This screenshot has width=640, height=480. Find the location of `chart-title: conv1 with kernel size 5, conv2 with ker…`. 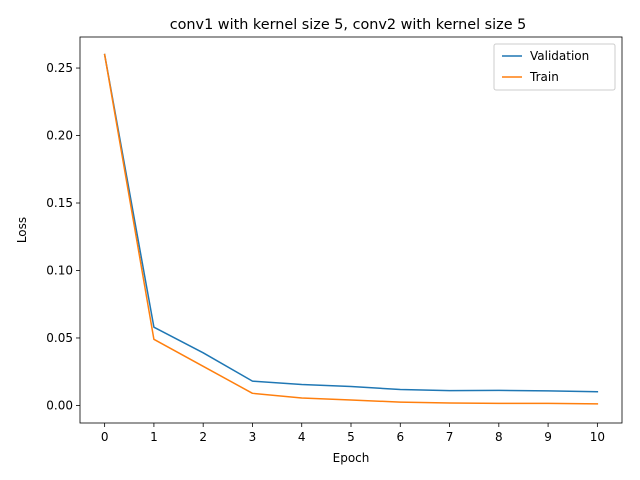

chart-title: conv1 with kernel size 5, conv2 with ker… is located at coordinates (348, 25).